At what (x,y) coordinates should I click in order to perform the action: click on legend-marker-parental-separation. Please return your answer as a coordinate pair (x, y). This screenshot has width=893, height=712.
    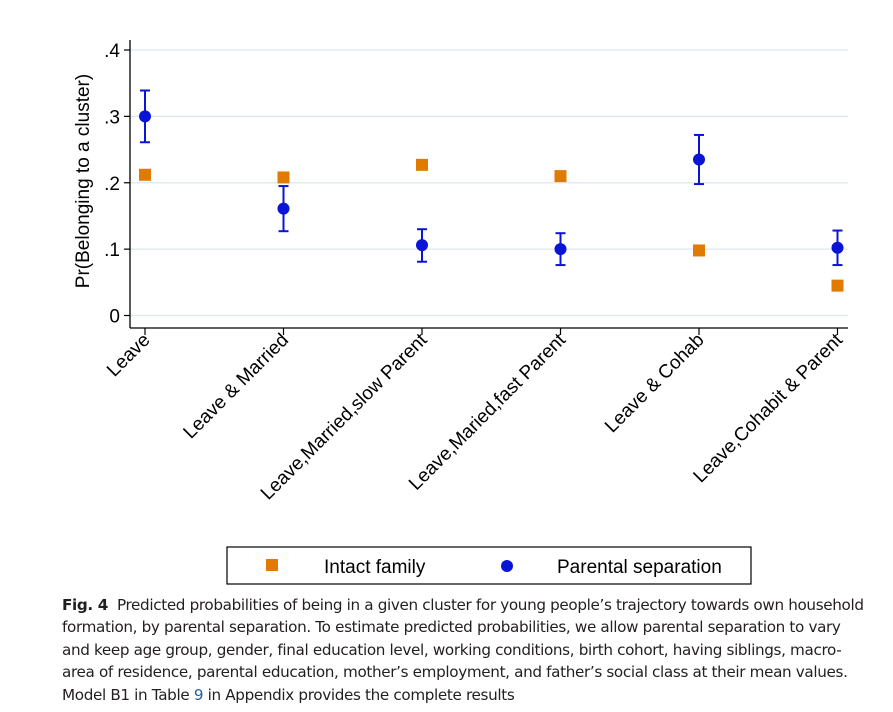
    Looking at the image, I should click on (507, 566).